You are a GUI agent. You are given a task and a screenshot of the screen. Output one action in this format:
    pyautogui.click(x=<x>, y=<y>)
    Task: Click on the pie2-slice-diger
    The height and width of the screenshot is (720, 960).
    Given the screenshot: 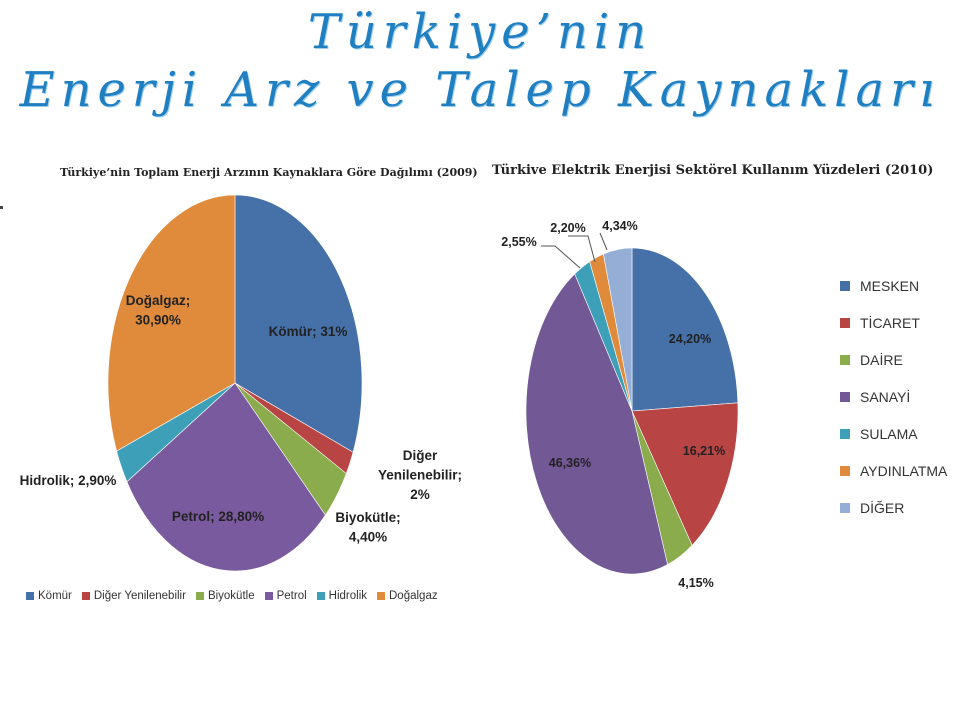 What is the action you would take?
    pyautogui.click(x=618, y=329)
    